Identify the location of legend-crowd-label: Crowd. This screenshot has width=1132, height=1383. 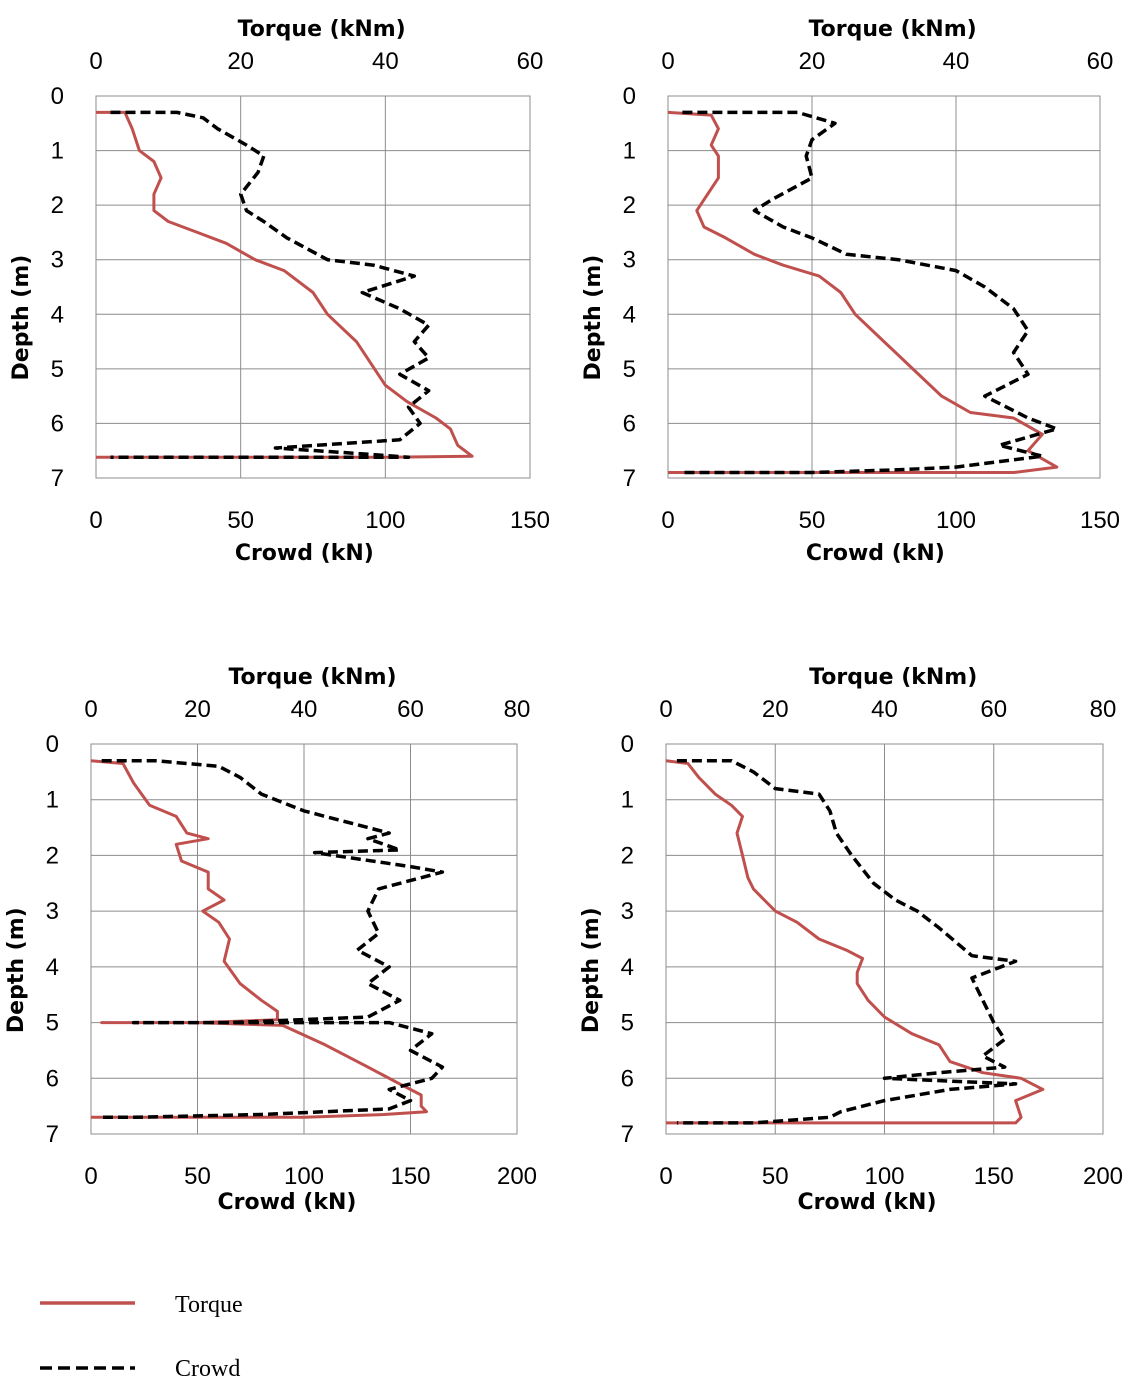
(207, 1369).